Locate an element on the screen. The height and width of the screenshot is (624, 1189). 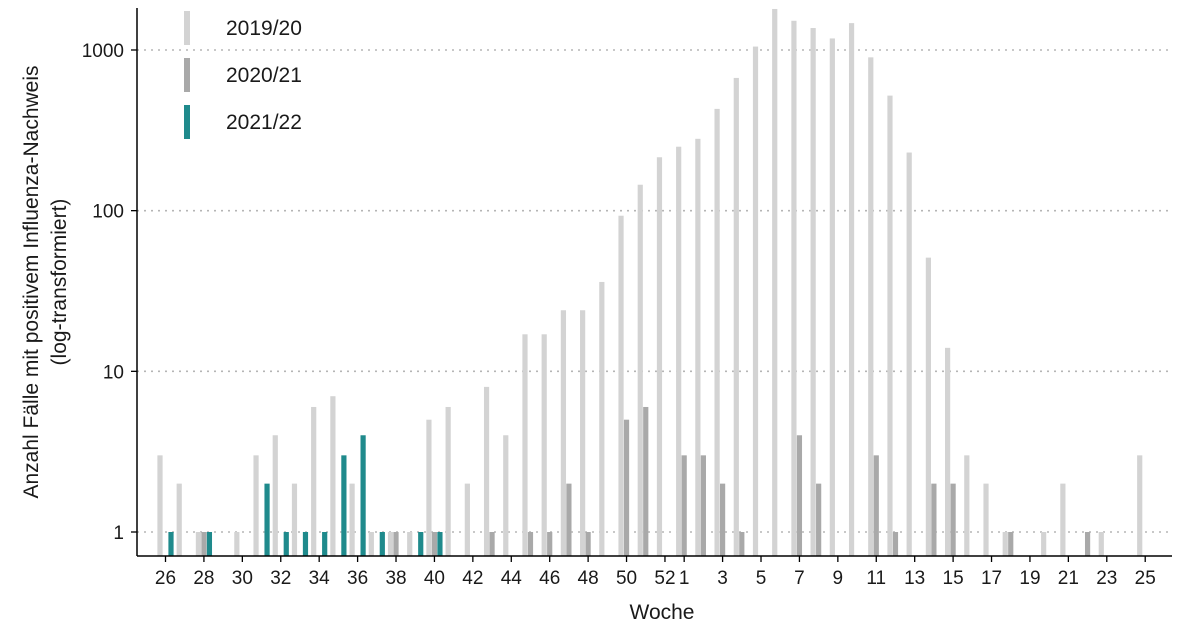
y-tick-label: 10 is located at coordinates (113, 372).